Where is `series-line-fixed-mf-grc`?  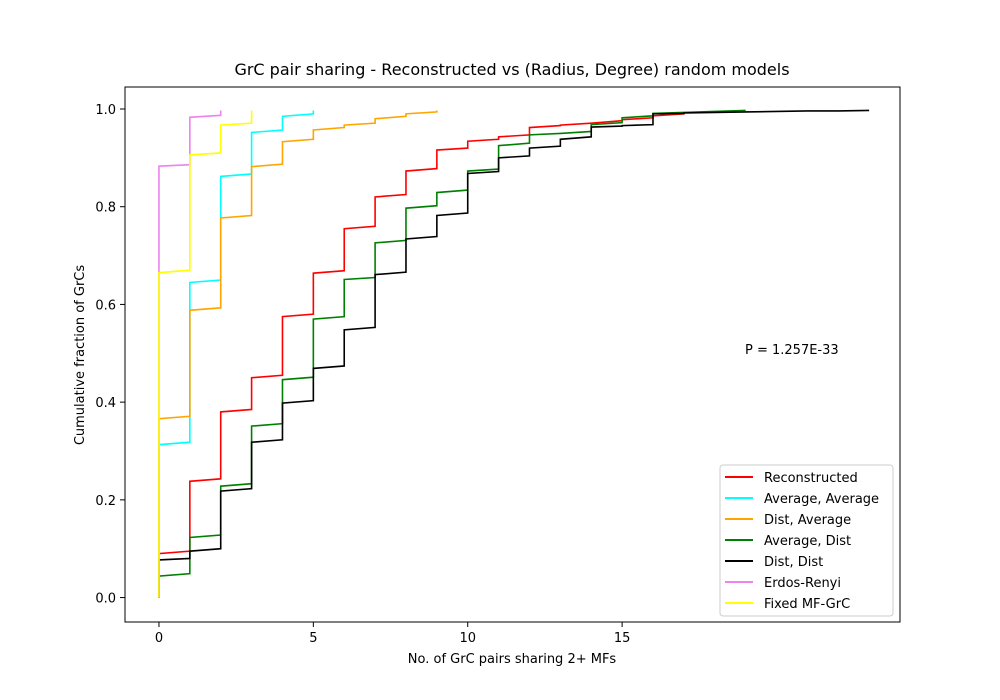
series-line-fixed-mf-grc is located at coordinates (205, 354).